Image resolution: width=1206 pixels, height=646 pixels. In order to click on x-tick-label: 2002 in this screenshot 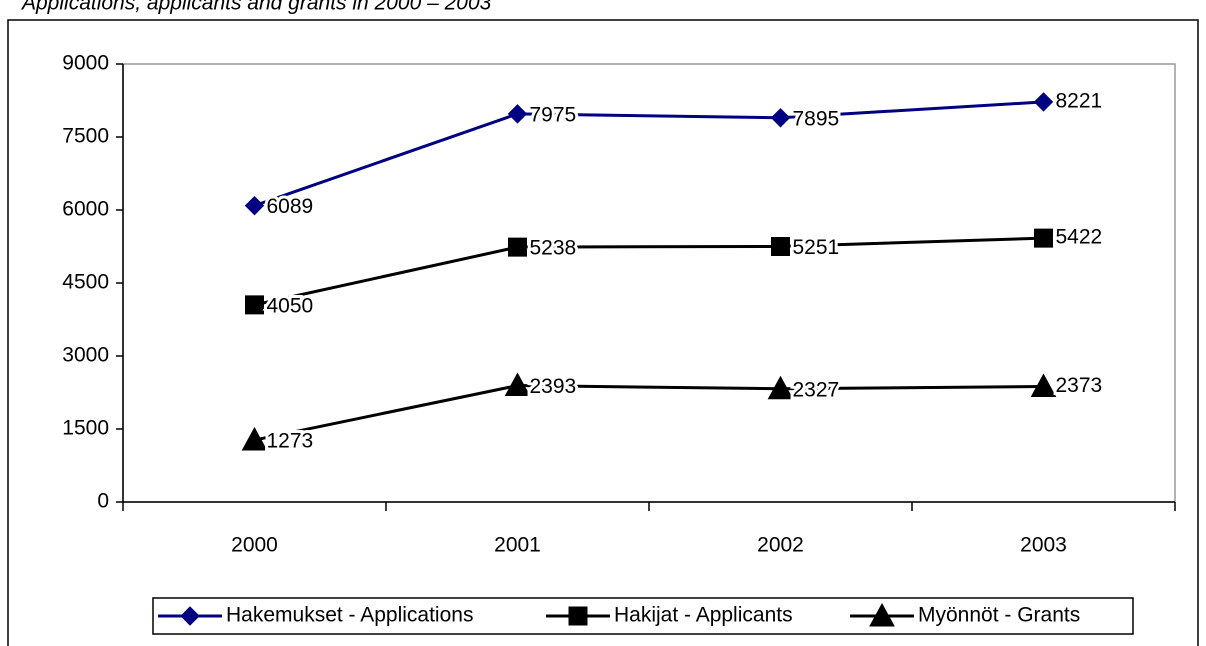, I will do `click(780, 545)`.